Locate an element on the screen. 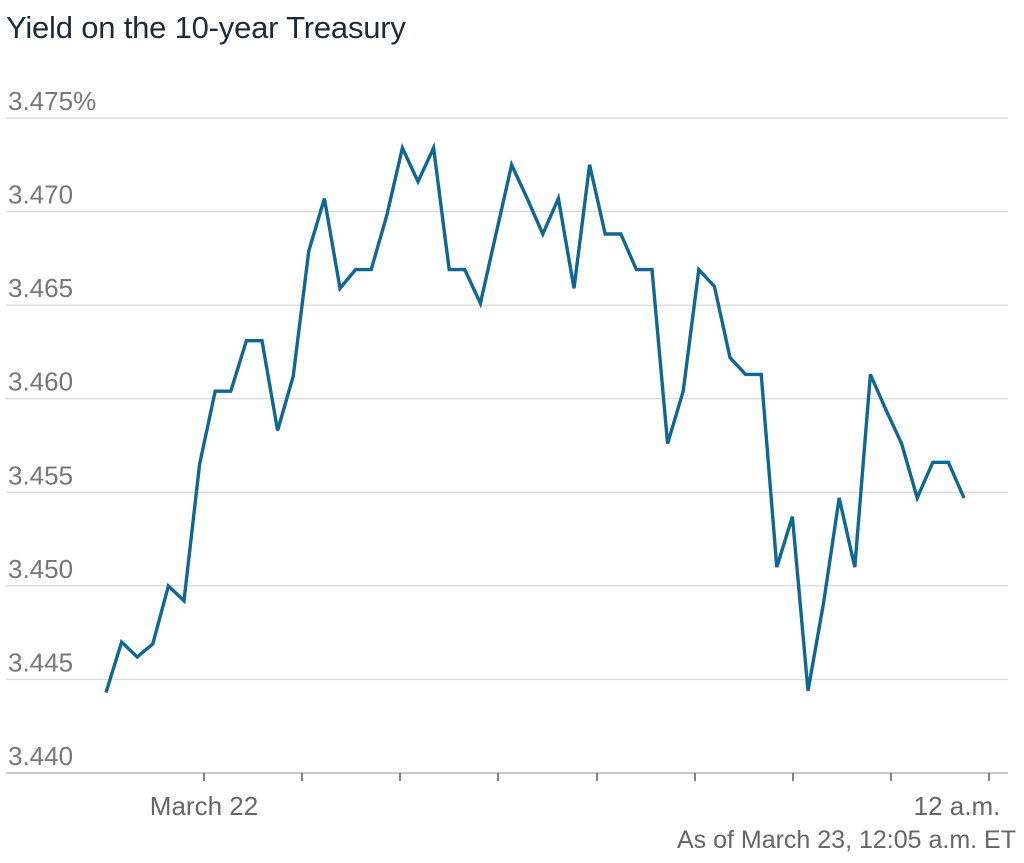  y-tick-label: 3.465 is located at coordinates (40, 288).